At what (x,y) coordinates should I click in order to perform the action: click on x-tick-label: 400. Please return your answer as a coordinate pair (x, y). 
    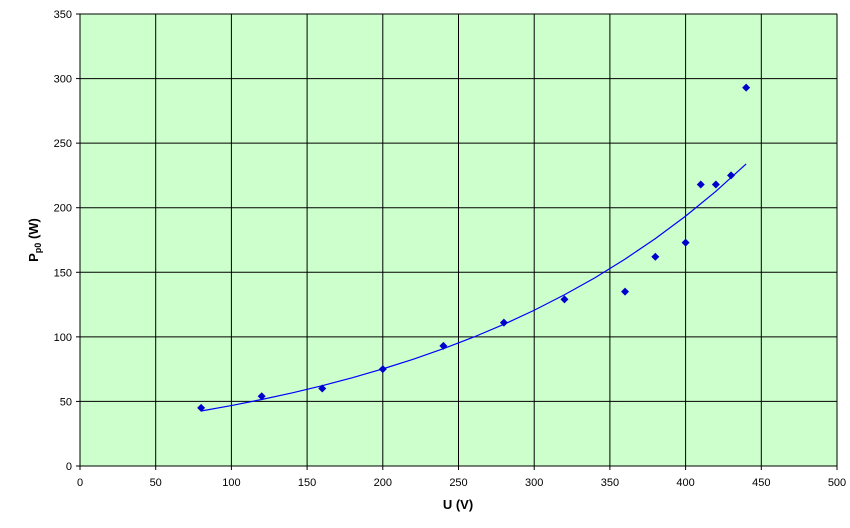
    Looking at the image, I should click on (685, 483).